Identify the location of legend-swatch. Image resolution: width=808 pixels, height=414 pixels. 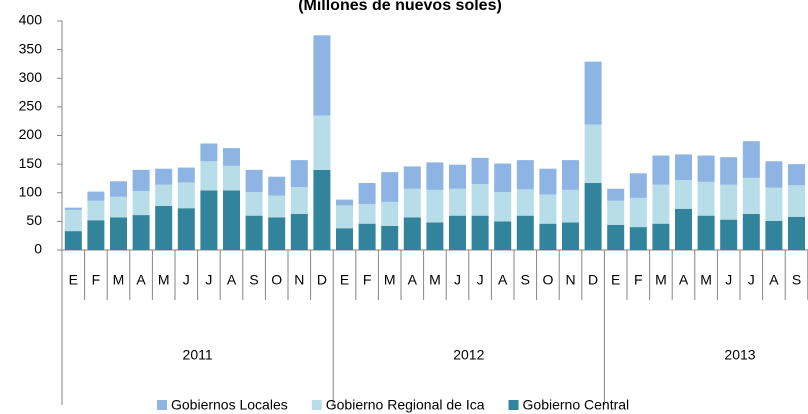
(513, 405).